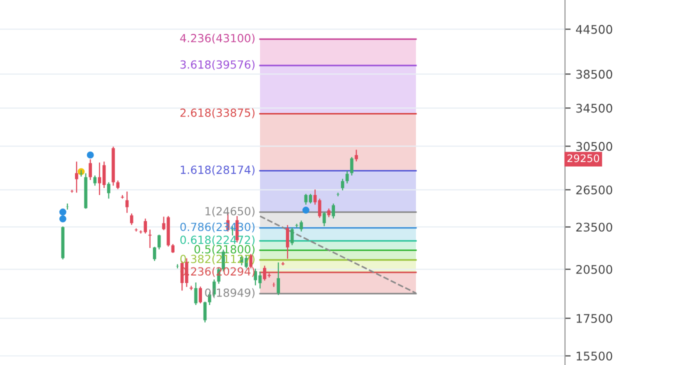 The width and height of the screenshot is (674, 365). Describe the element at coordinates (217, 113) in the screenshot. I see `ref-line-label: 2.618(33875)` at that location.